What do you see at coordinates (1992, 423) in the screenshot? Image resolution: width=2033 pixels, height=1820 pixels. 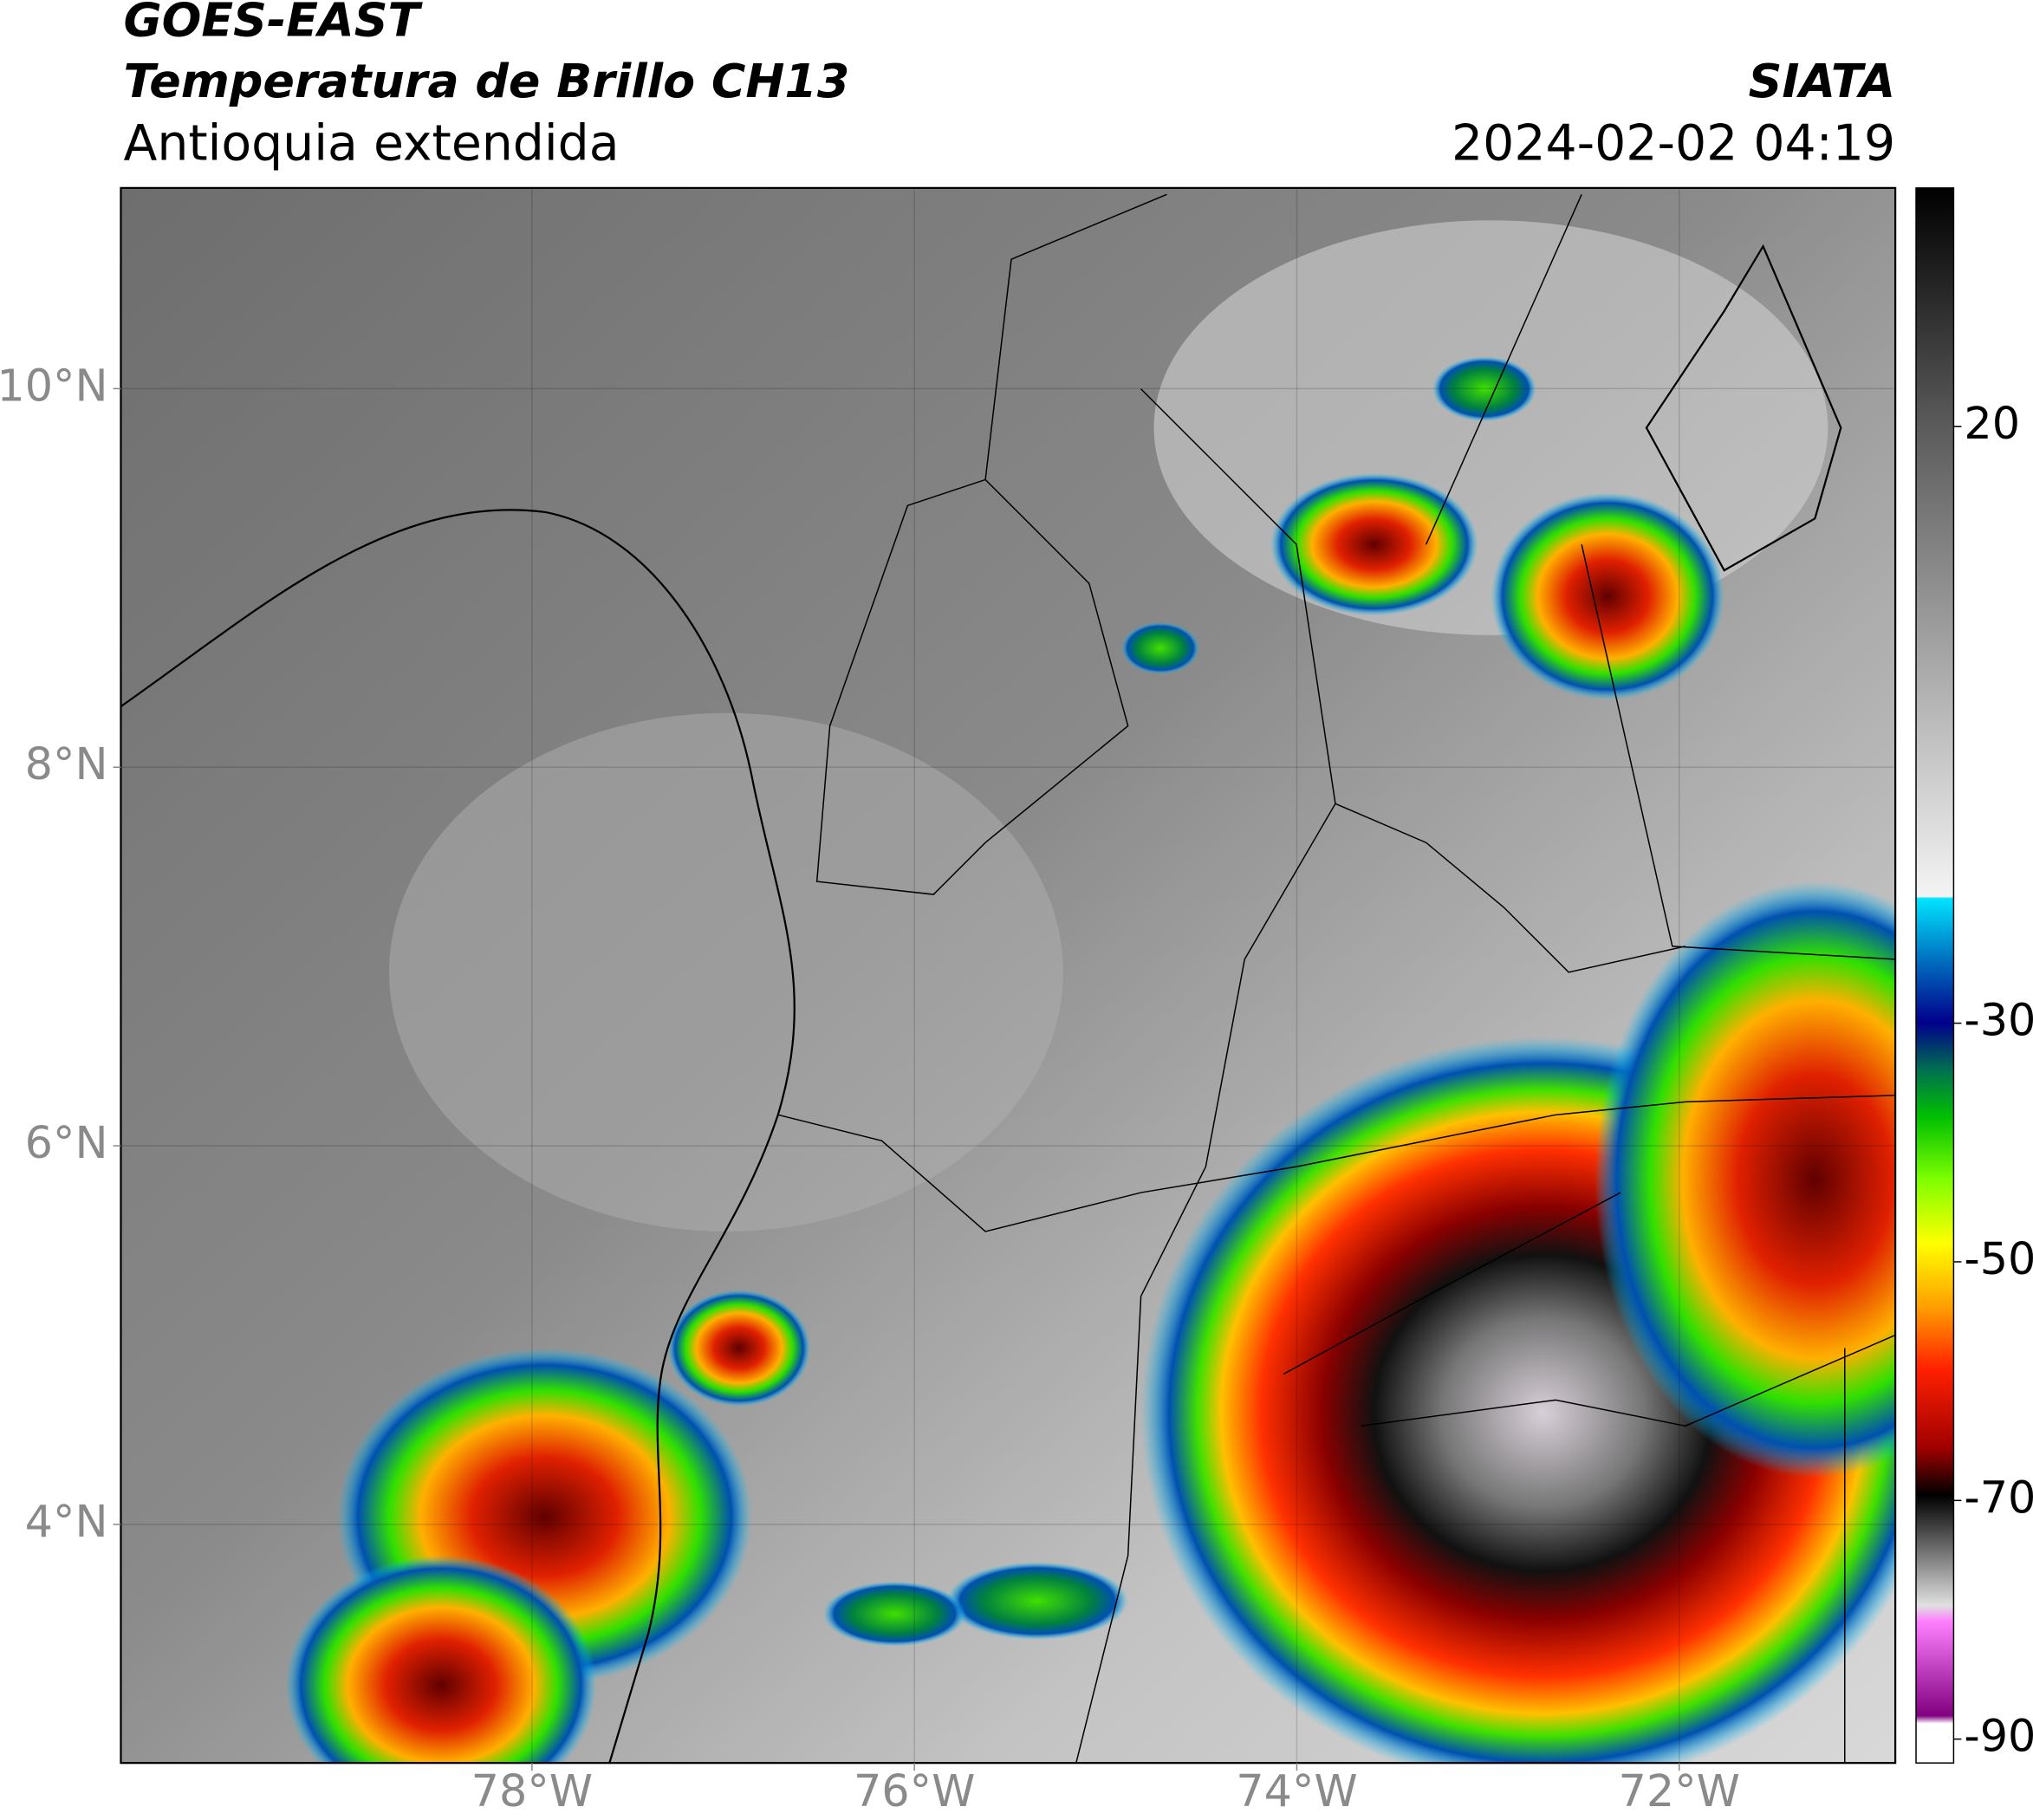 I see `colorbar-tick-label: 20` at bounding box center [1992, 423].